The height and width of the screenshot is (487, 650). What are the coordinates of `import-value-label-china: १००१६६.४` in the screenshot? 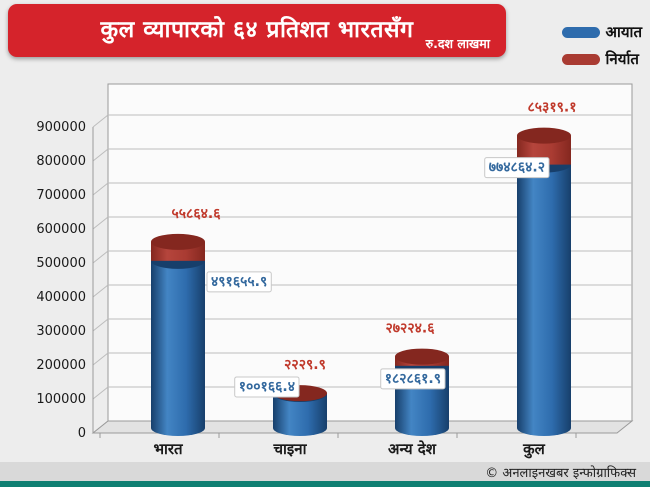 It's located at (267, 387).